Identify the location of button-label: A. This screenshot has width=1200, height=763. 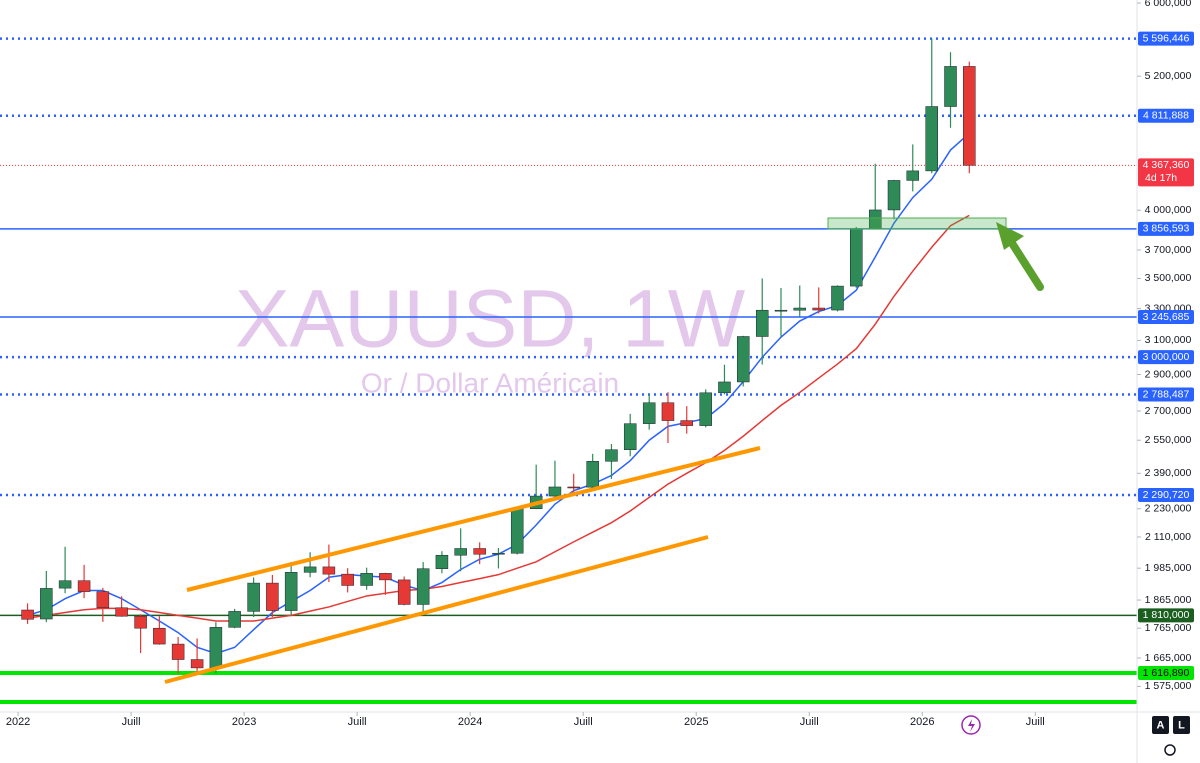
(1161, 725).